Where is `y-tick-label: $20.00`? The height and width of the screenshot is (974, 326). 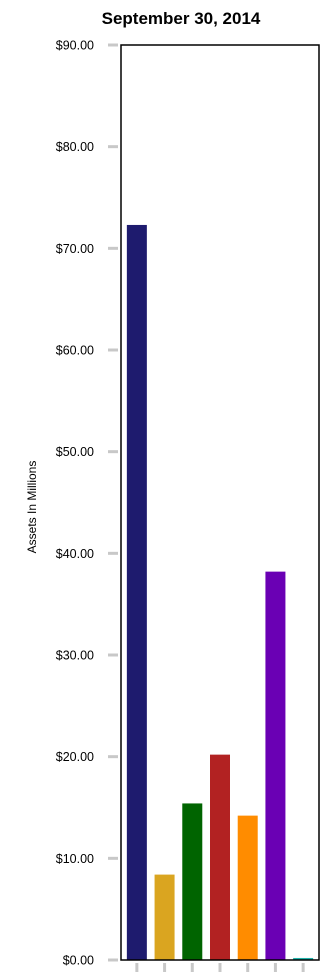
y-tick-label: $20.00 is located at coordinates (75, 757).